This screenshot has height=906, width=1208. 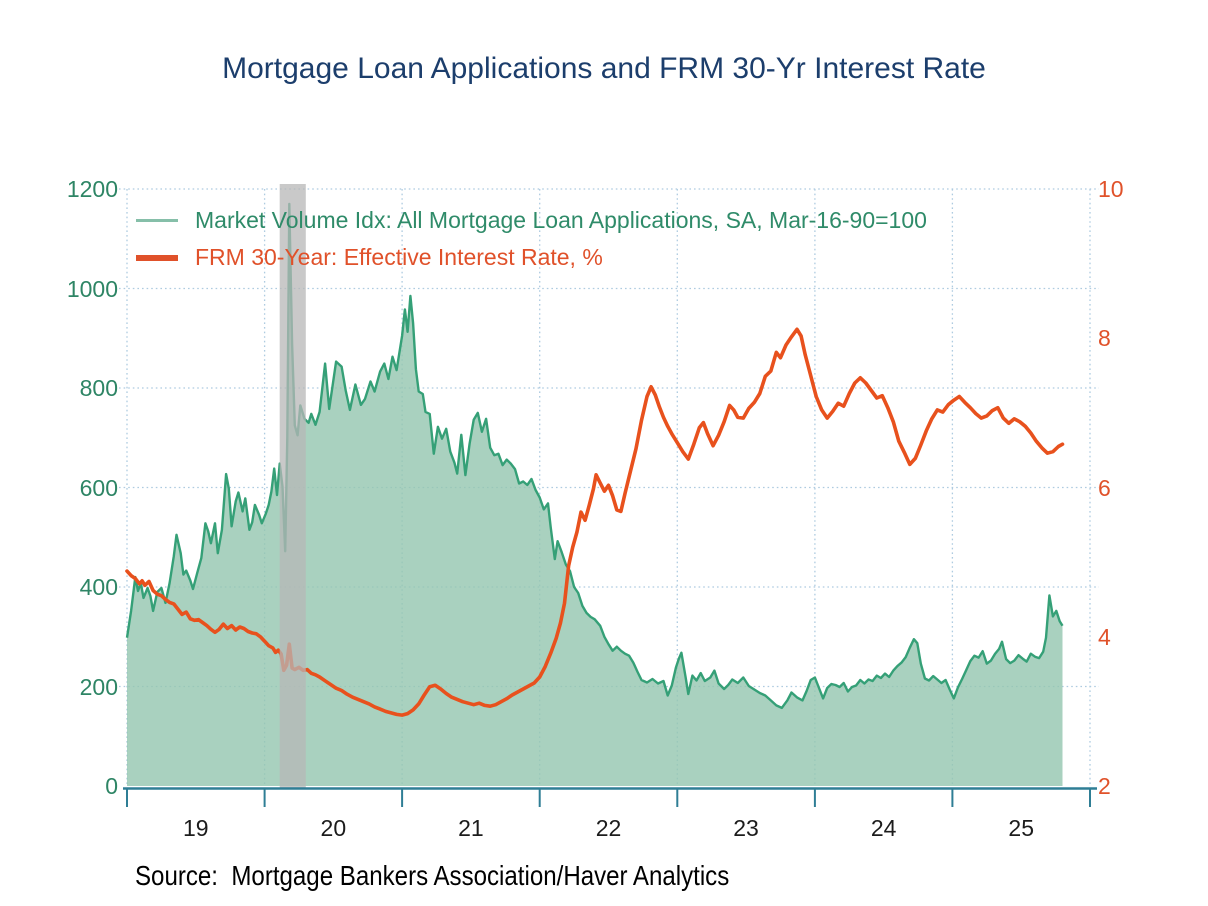 I want to click on y-axis-right-tick-label: 8, so click(x=1104, y=338).